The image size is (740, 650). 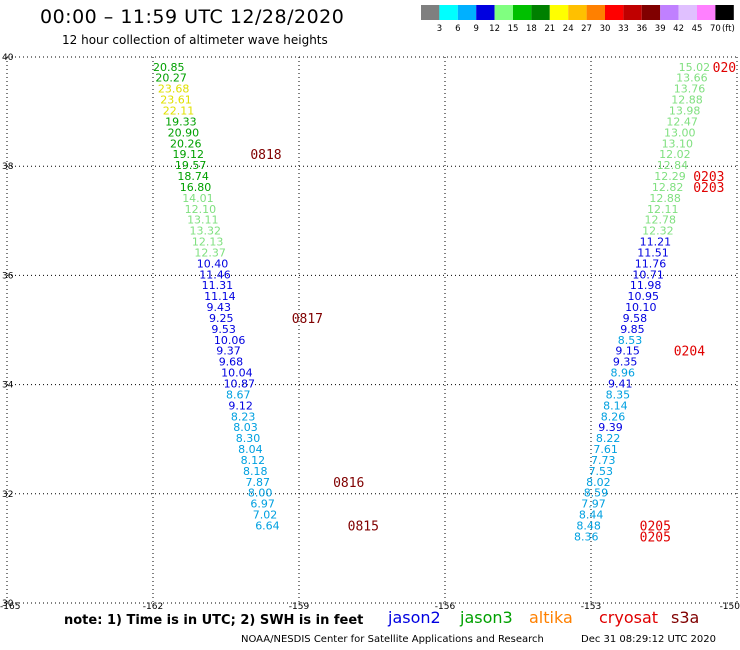 What do you see at coordinates (253, 460) in the screenshot?
I see `swh-point: 8.12` at bounding box center [253, 460].